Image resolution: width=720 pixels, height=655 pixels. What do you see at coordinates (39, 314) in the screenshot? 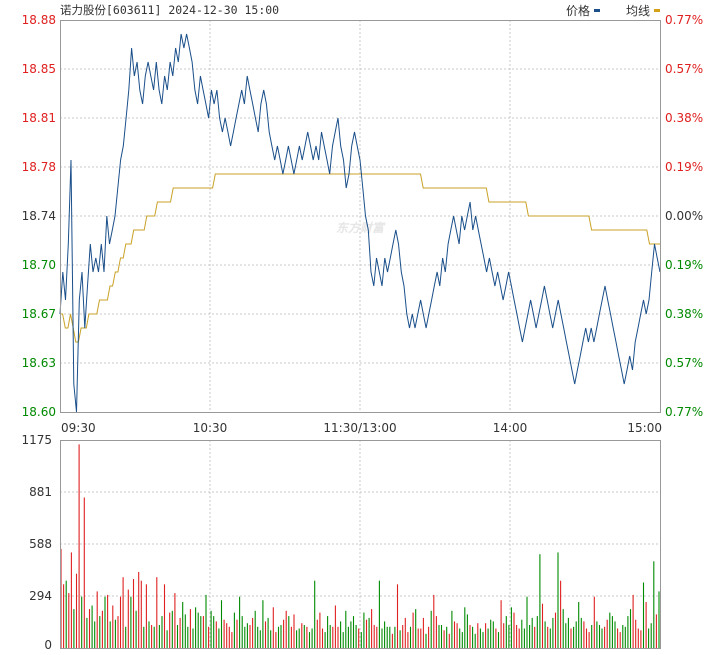
I see `price-tick-label: 18.67` at bounding box center [39, 314].